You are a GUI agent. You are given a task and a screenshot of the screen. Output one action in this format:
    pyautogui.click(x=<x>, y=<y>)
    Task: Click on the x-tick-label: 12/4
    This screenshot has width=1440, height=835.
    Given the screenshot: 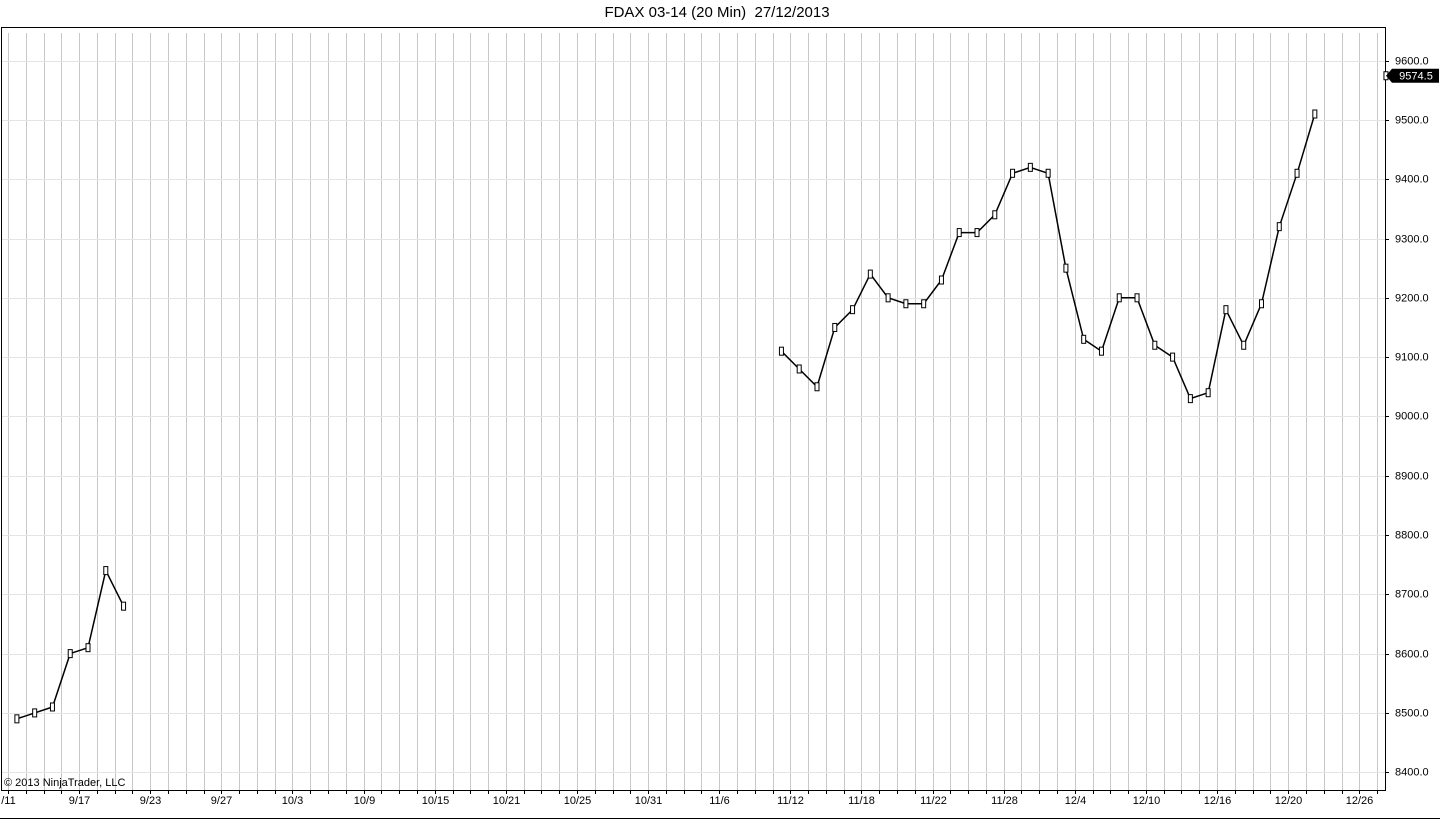 What is the action you would take?
    pyautogui.click(x=1075, y=801)
    